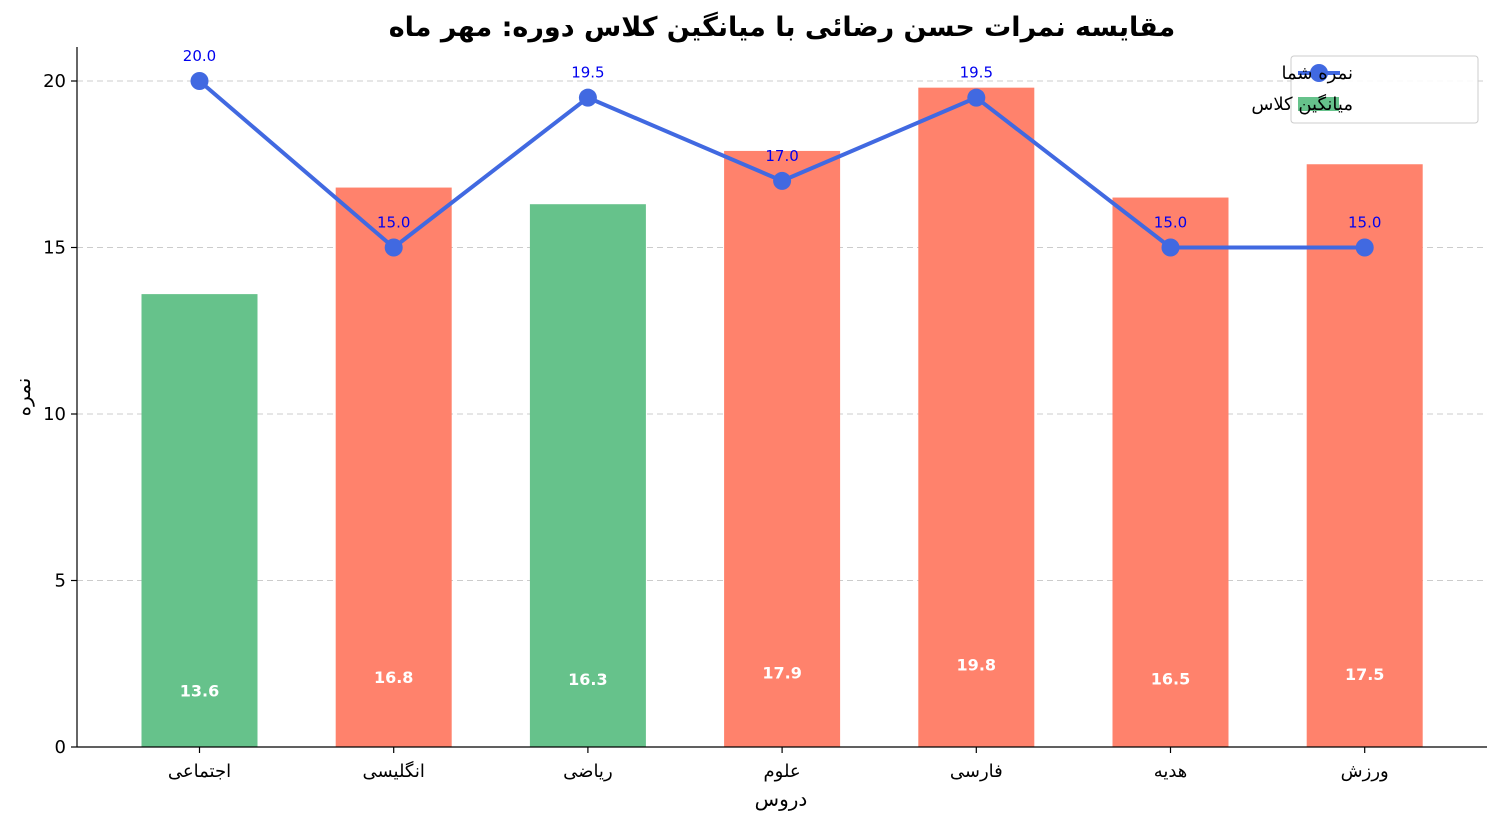 The width and height of the screenshot is (1500, 823). What do you see at coordinates (781, 156) in the screenshot?
I see `score-value-label: 17.0` at bounding box center [781, 156].